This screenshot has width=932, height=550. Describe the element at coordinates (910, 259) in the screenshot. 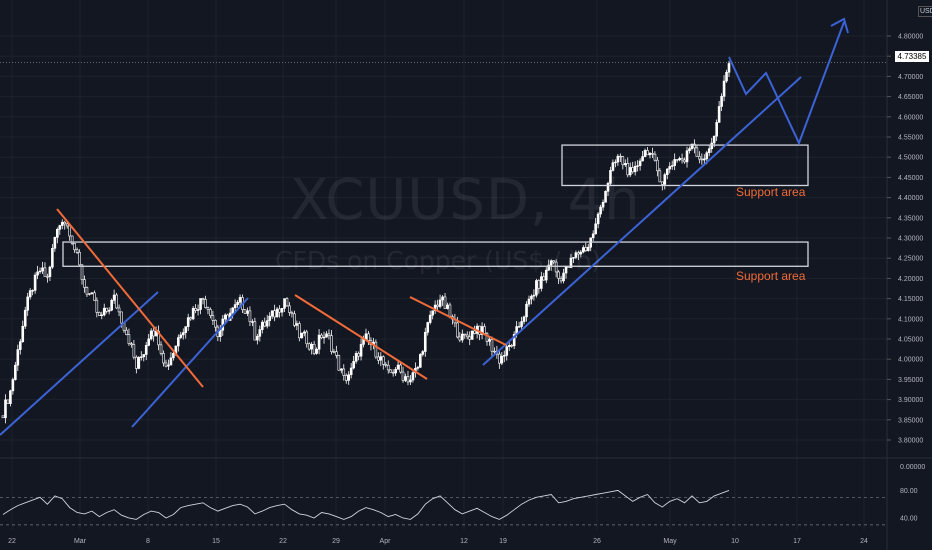

I see `price-tick-label: 4.25000` at that location.